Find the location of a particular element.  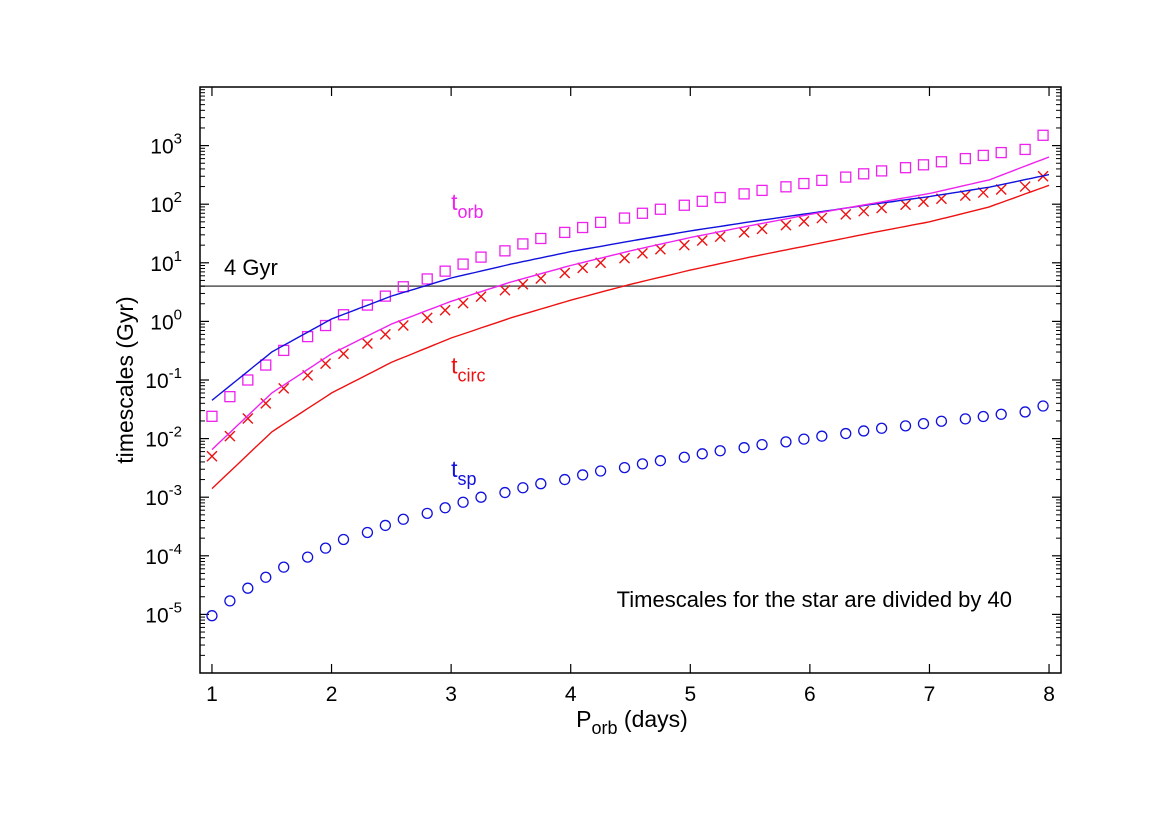

y-tick-label: 10⁻¹ is located at coordinates (163, 379).